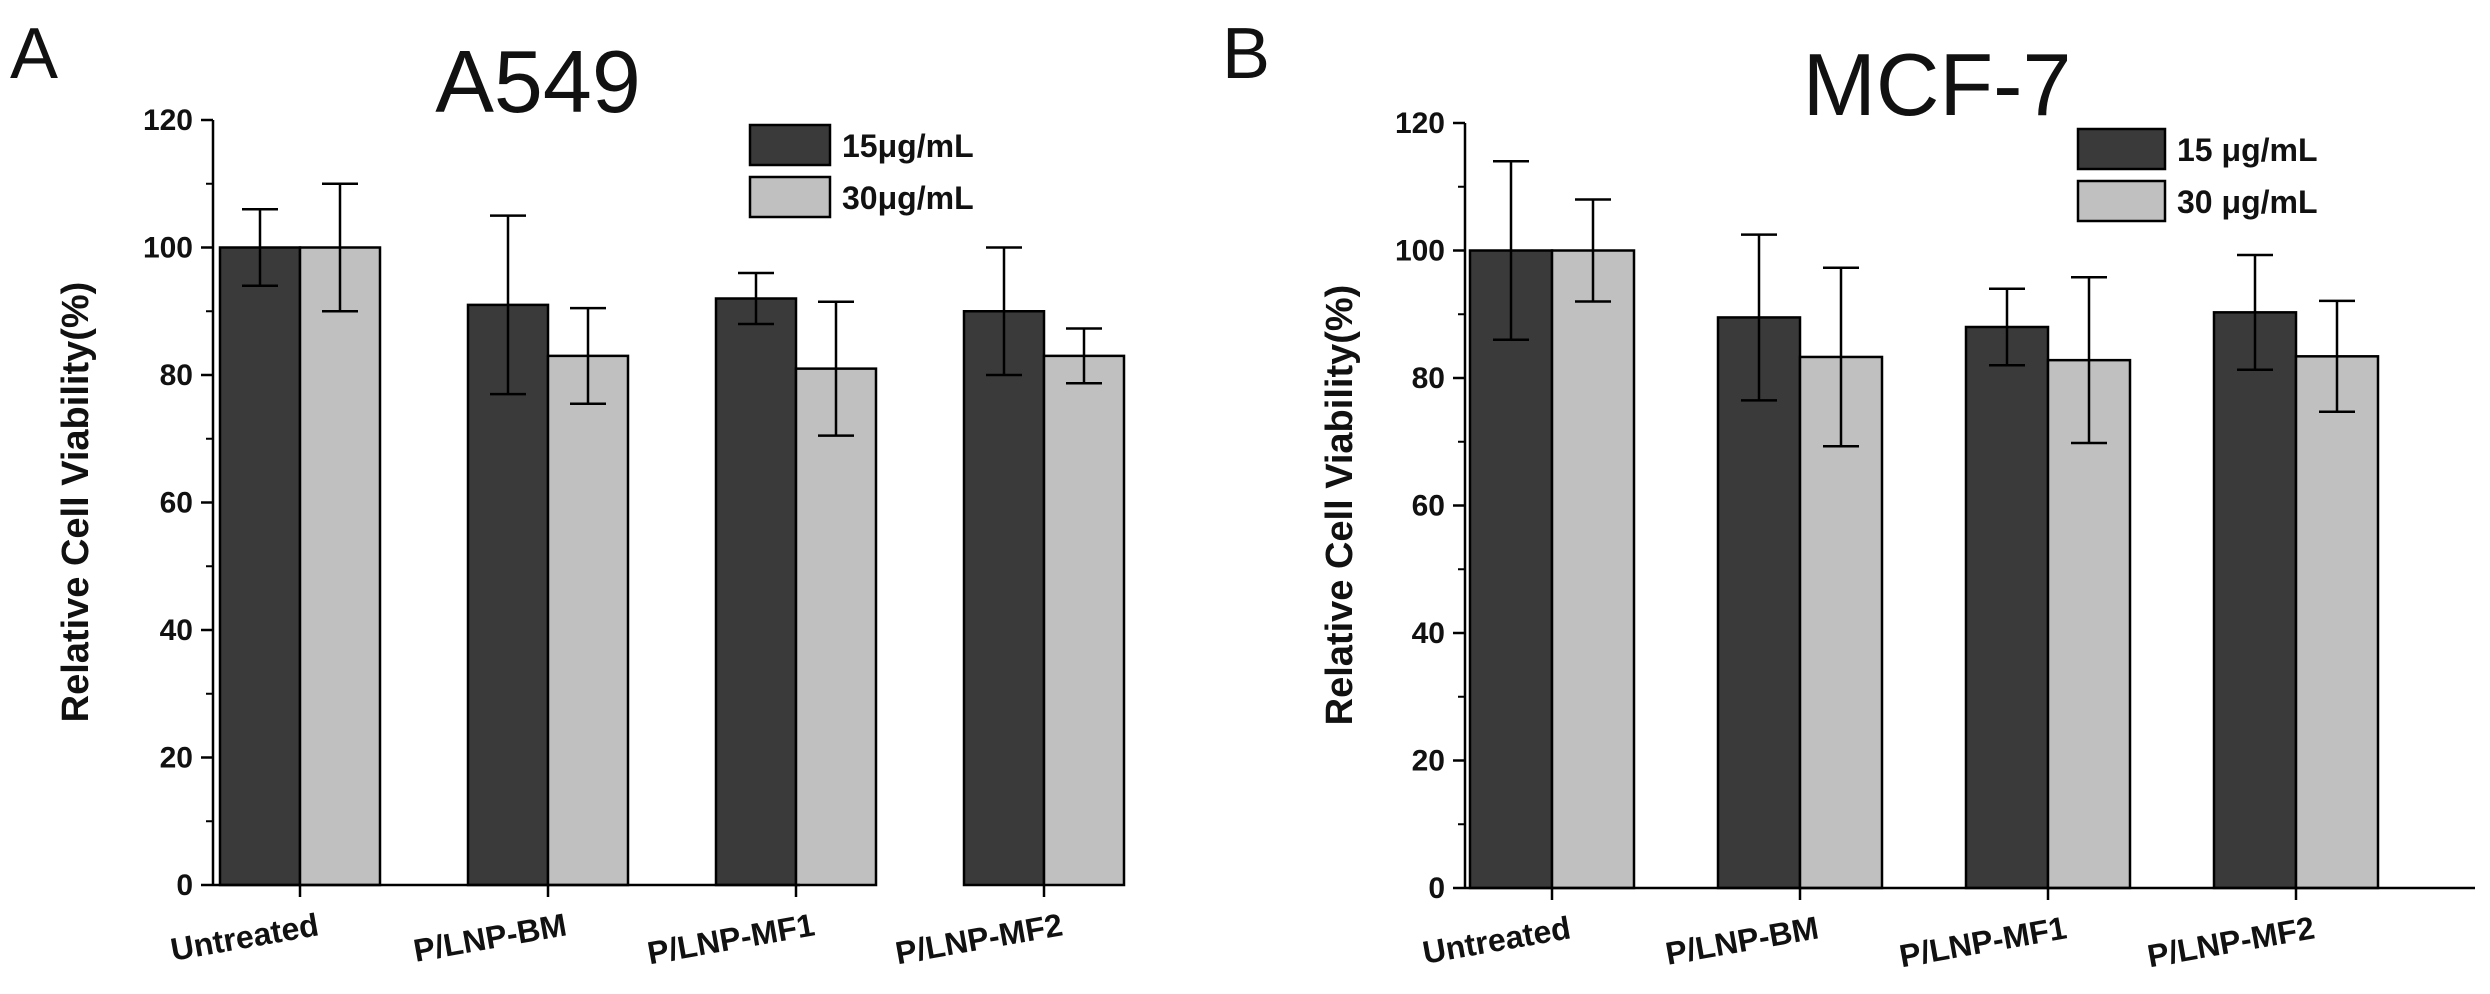 The height and width of the screenshot is (994, 2490). I want to click on panel-letter: B, so click(1246, 54).